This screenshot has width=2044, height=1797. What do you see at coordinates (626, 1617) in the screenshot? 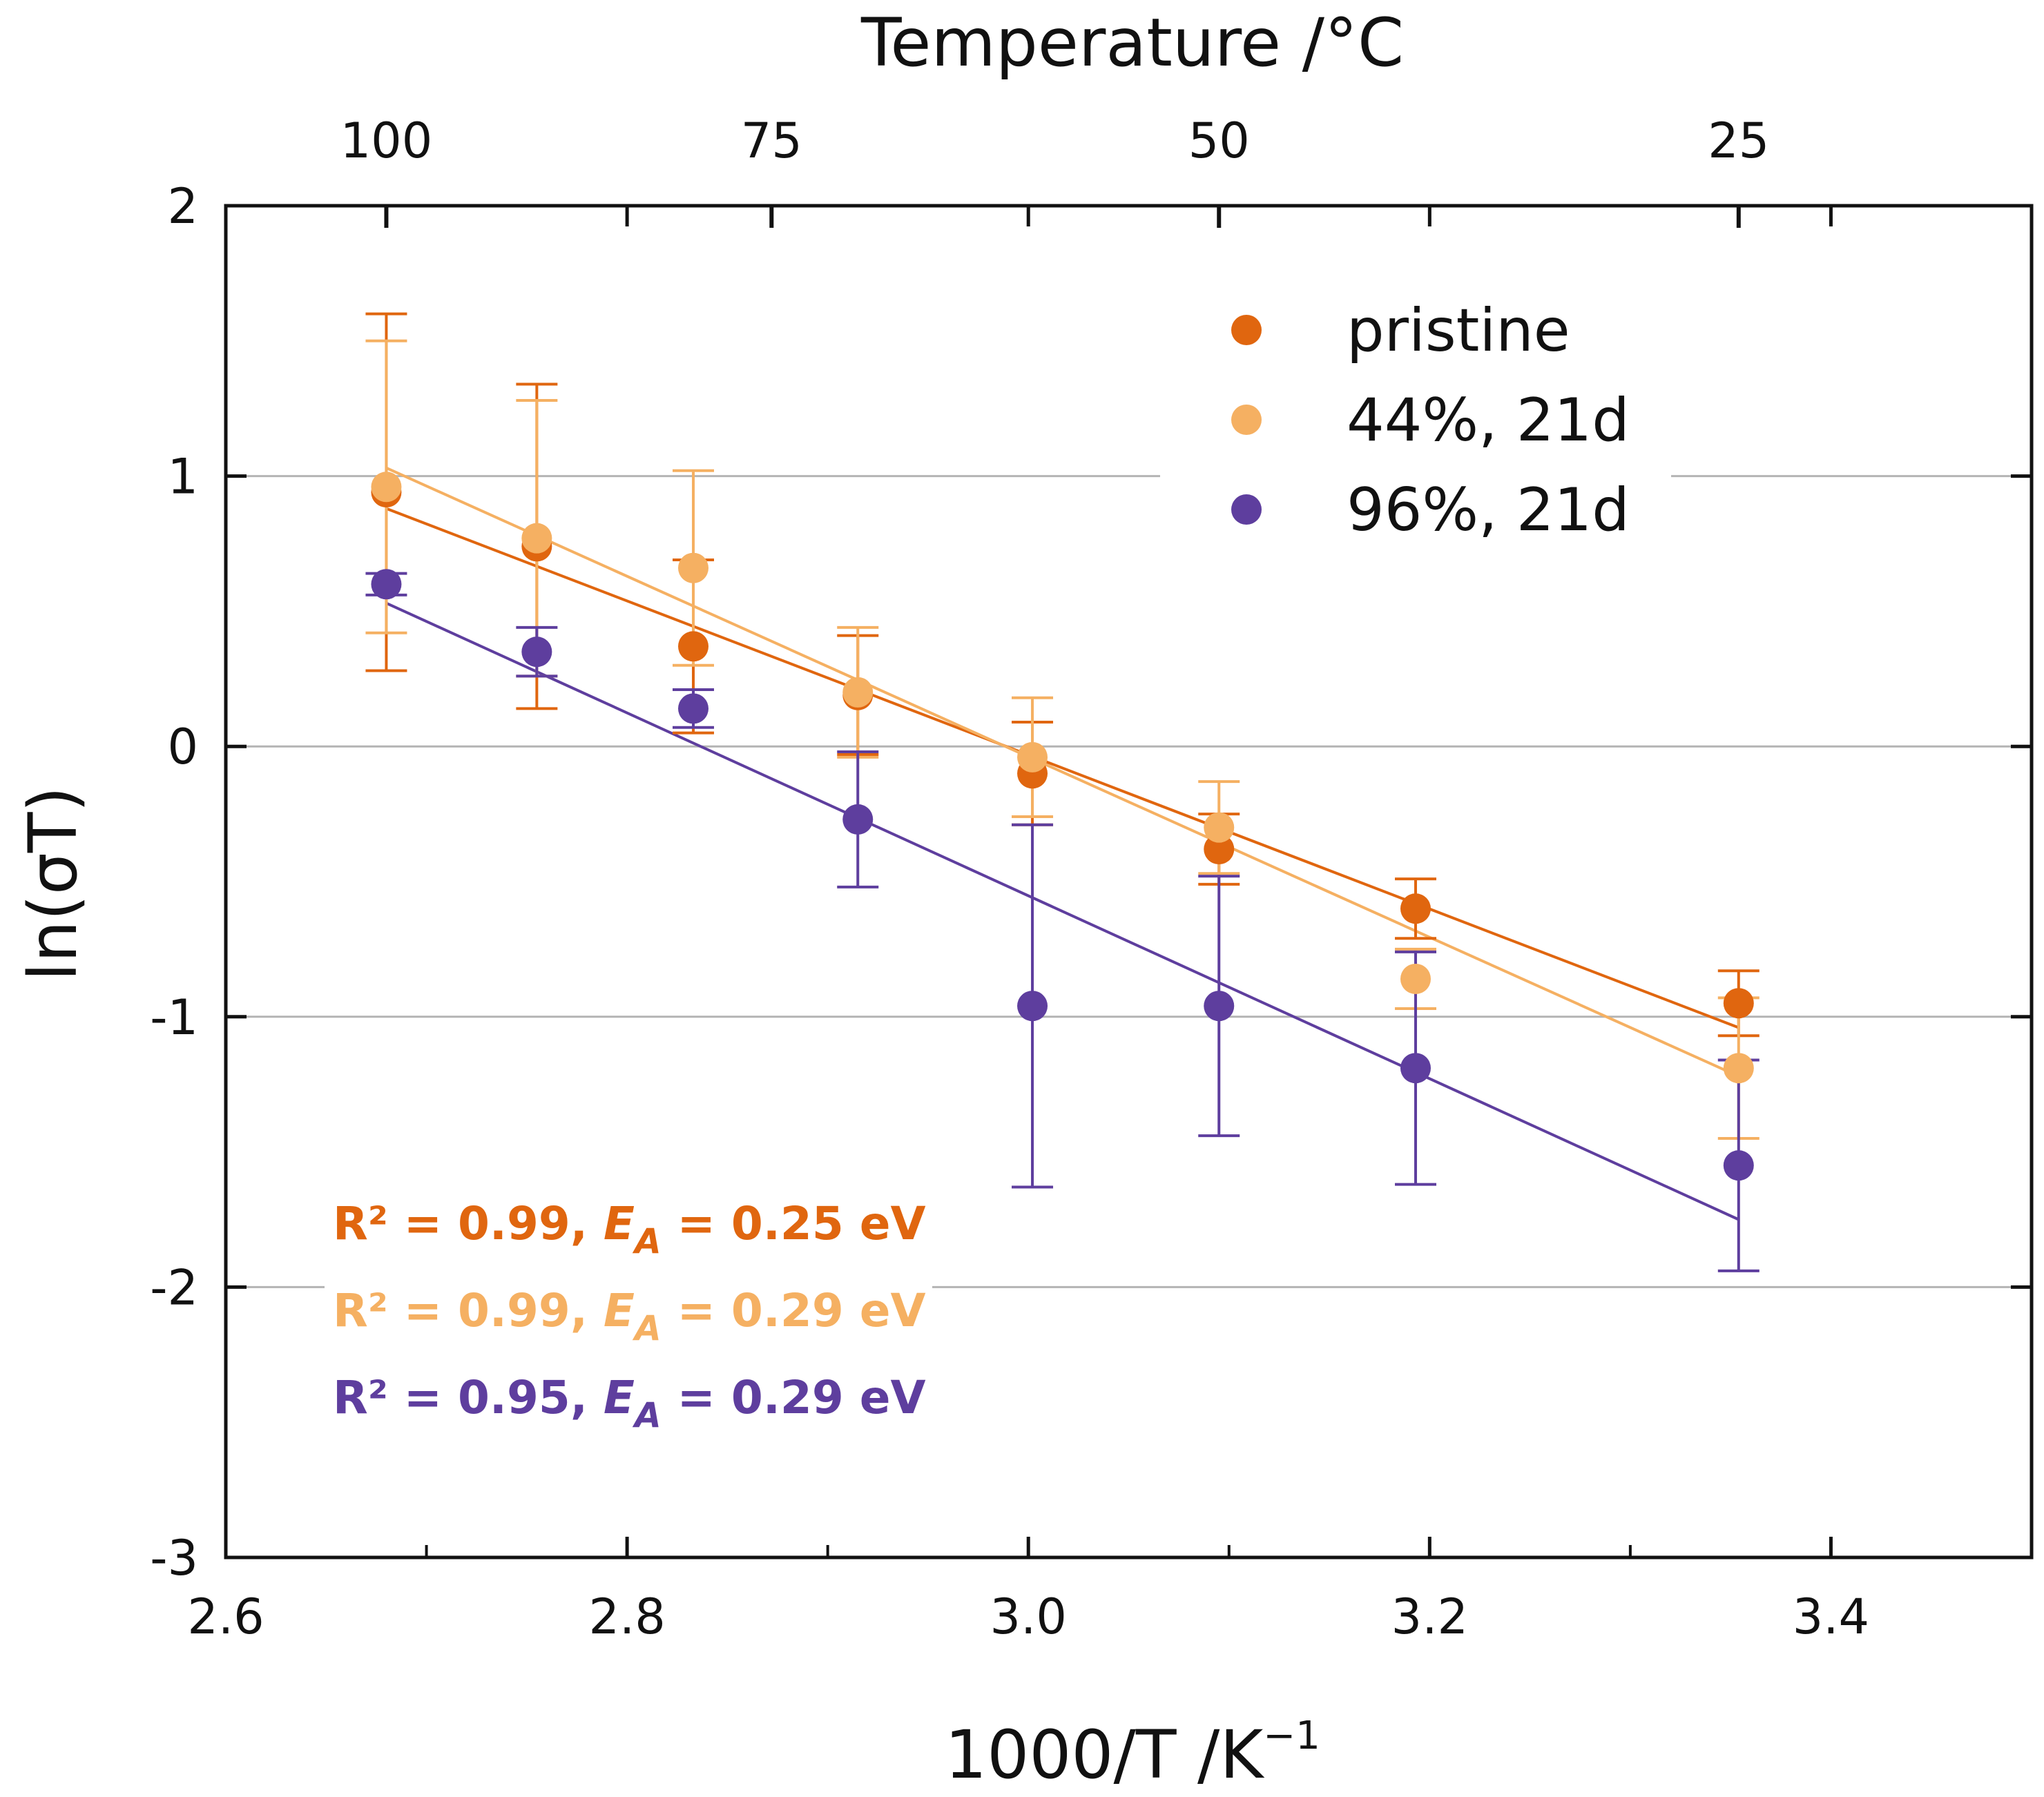
I see `x-tick-label: 2.8` at bounding box center [626, 1617].